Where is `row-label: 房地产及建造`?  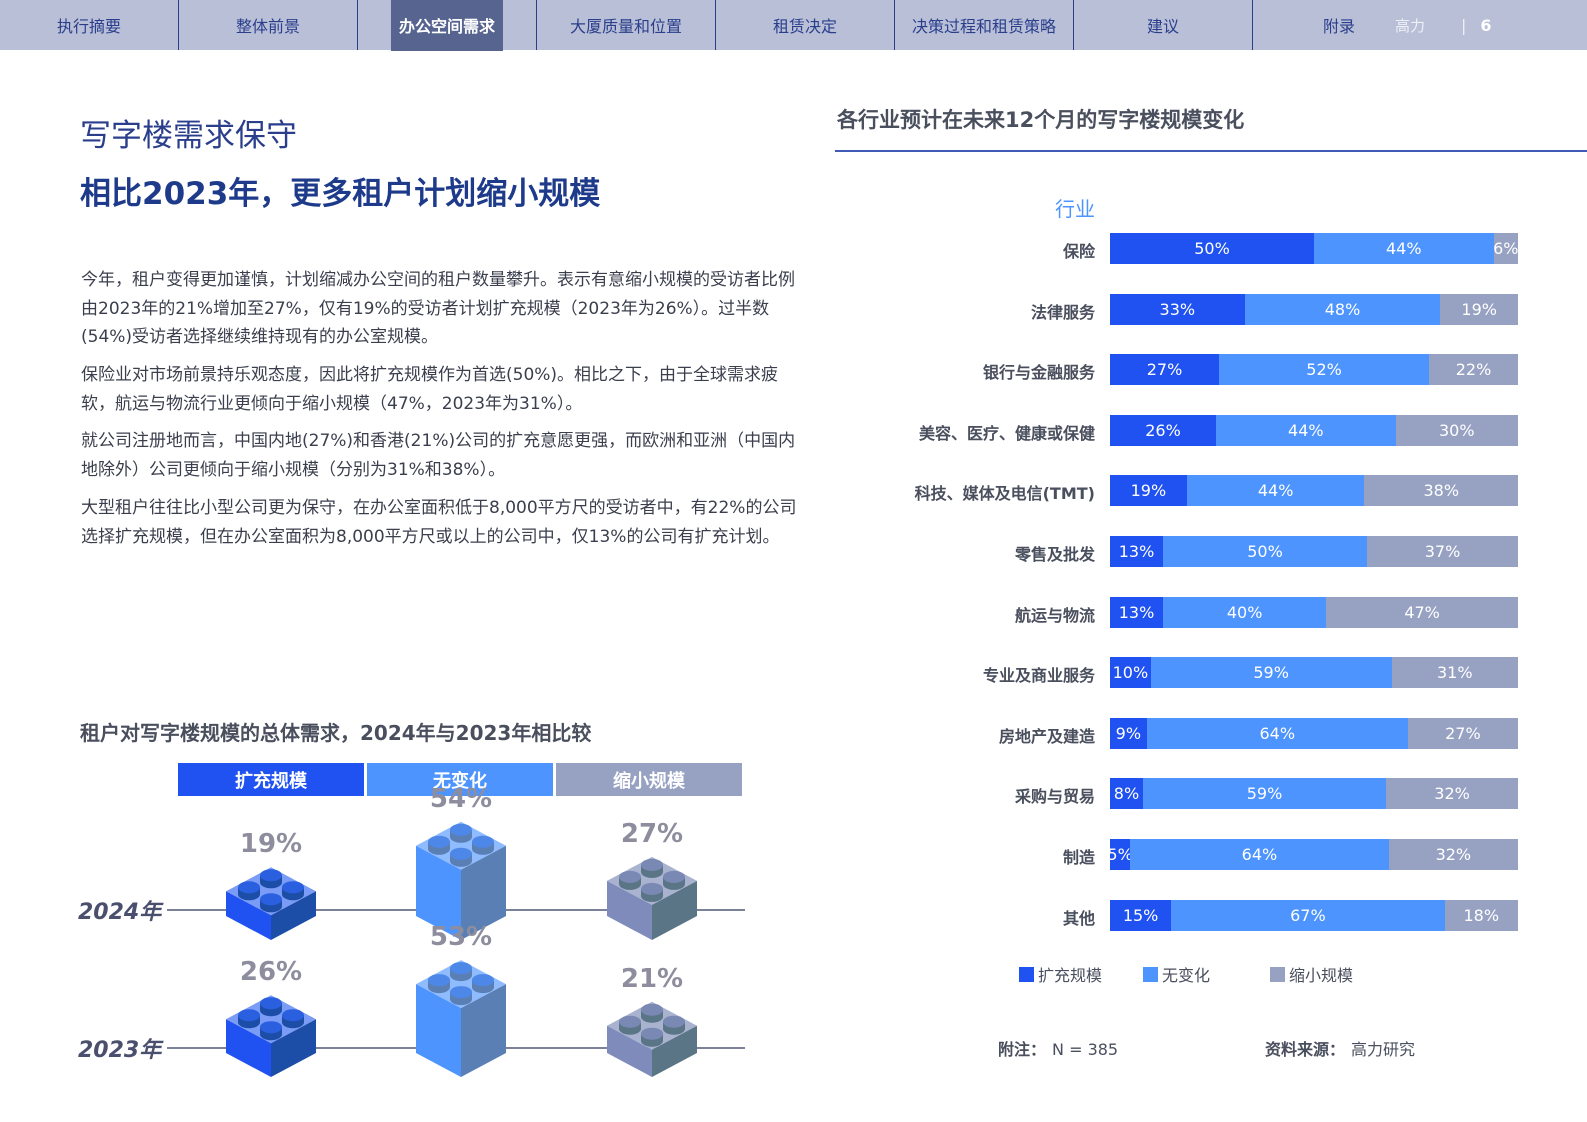 row-label: 房地产及建造 is located at coordinates (1046, 736).